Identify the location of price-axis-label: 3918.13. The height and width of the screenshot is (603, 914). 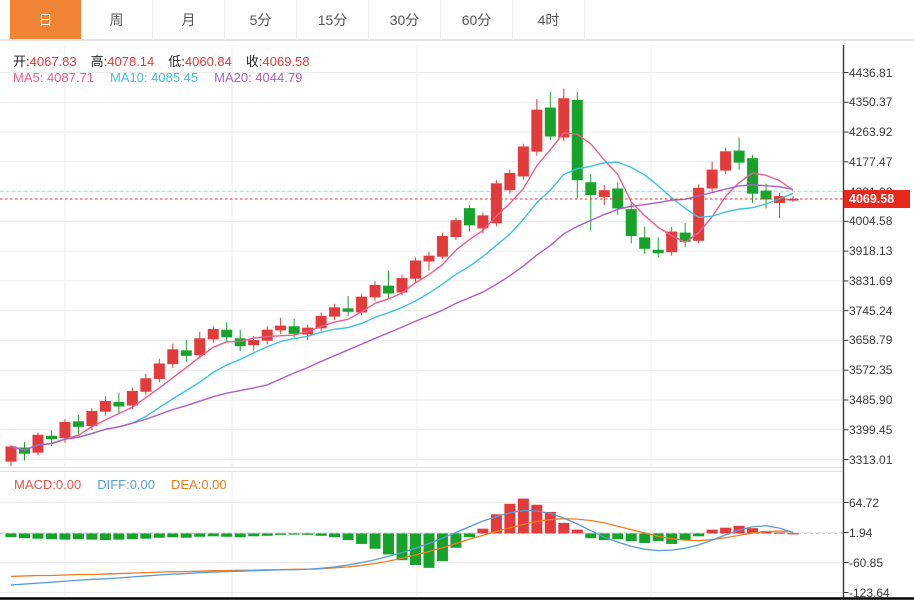
(871, 251).